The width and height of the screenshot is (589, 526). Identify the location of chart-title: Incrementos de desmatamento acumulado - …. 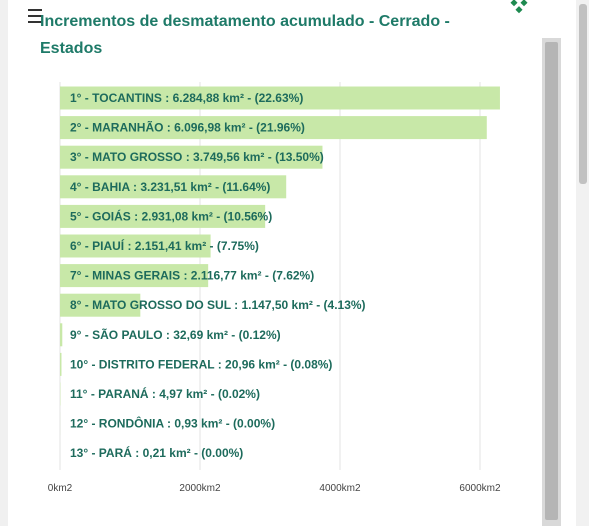
(245, 35).